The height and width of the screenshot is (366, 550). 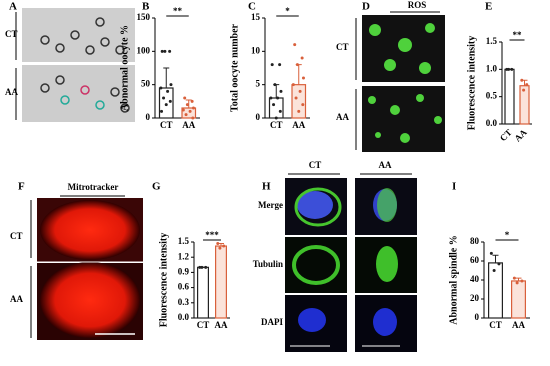 What do you see at coordinates (184, 271) in the screenshot?
I see `y-tick-label: 0.9` at bounding box center [184, 271].